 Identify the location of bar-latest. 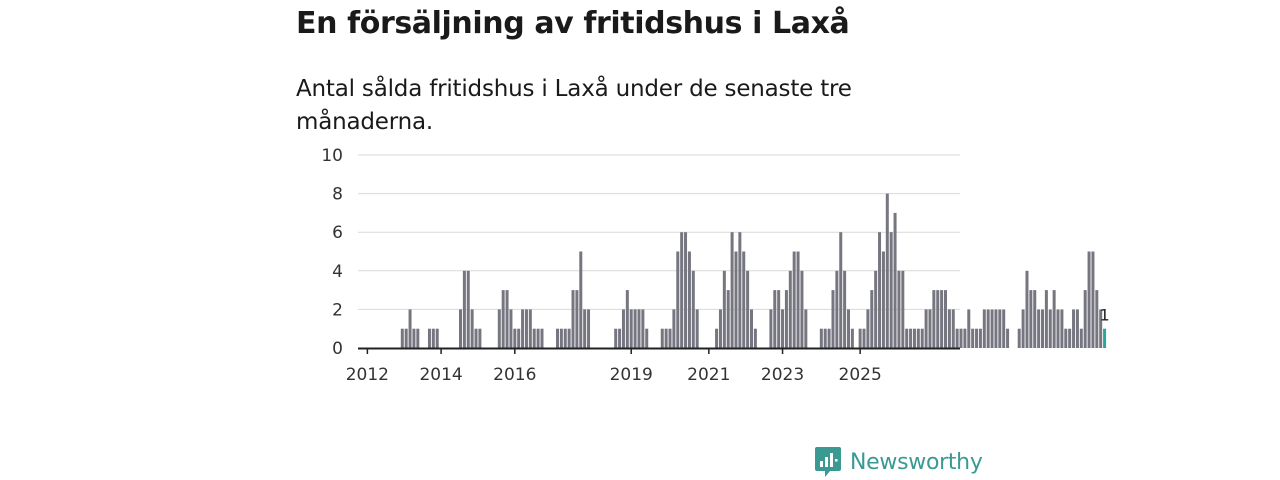
(1105, 338).